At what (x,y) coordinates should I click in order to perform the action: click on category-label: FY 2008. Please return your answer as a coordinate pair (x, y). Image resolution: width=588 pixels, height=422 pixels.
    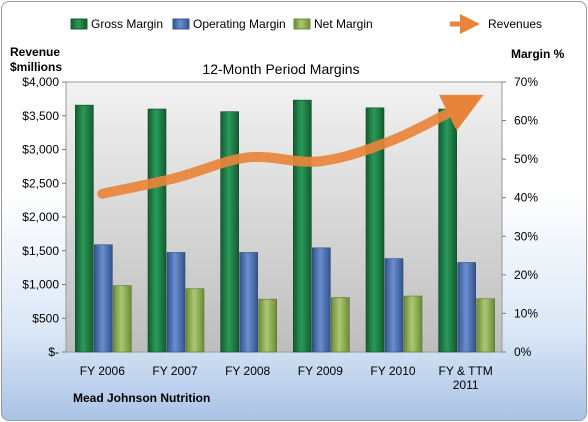
    Looking at the image, I should click on (247, 371).